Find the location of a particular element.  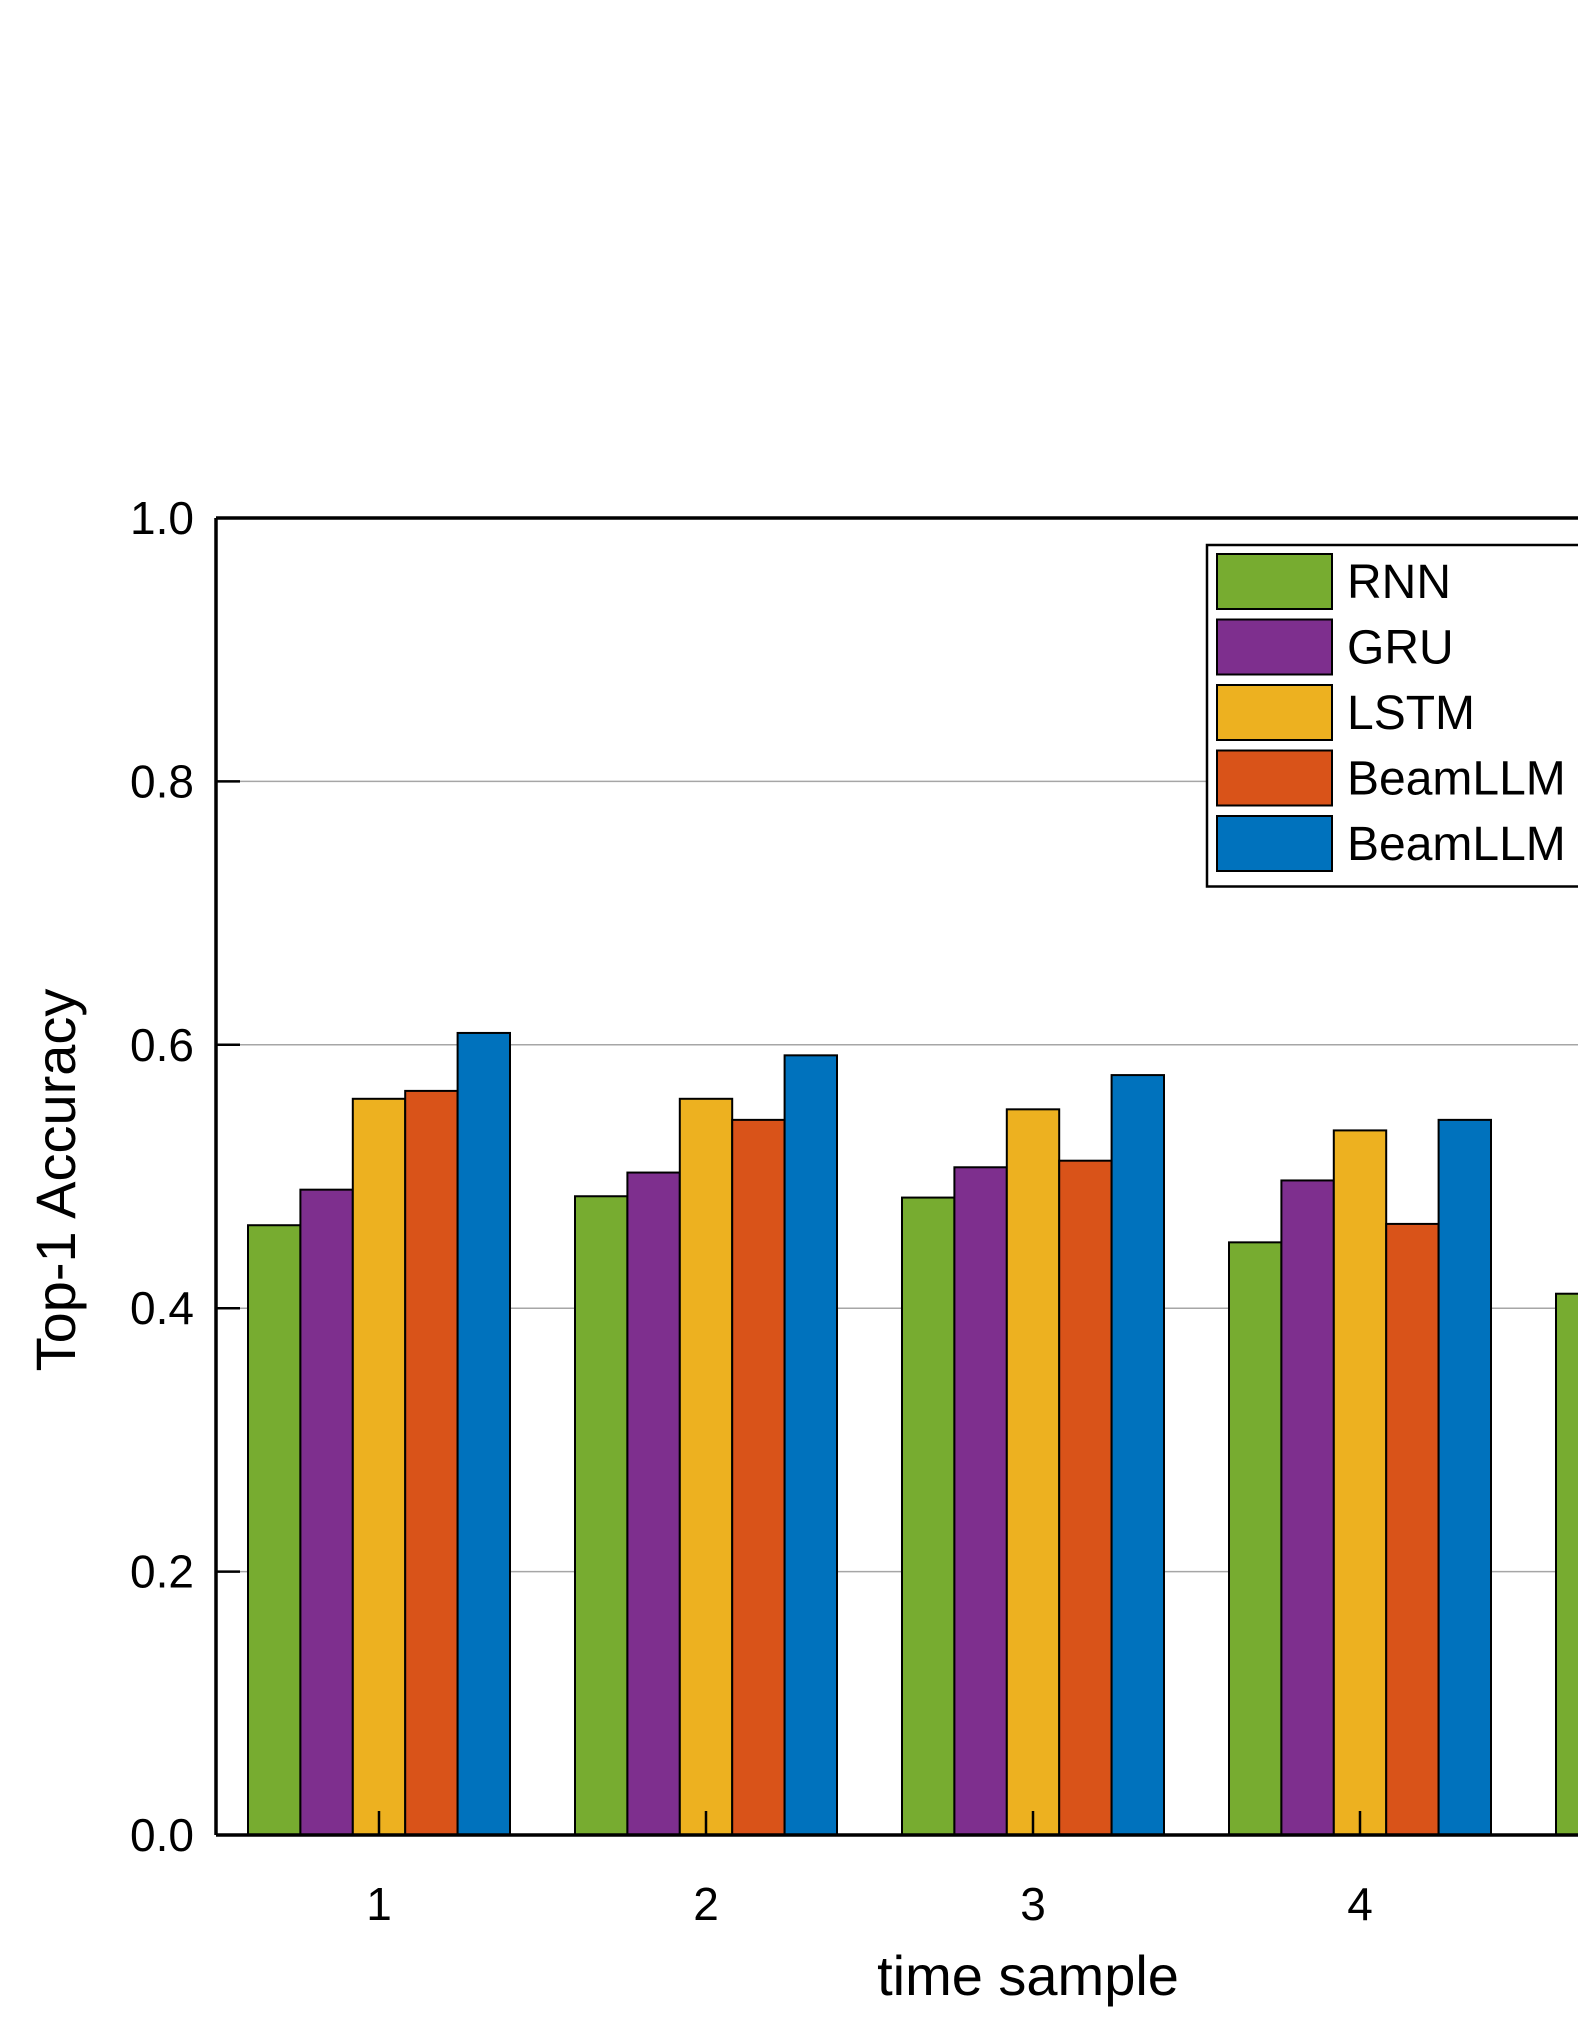

legend-label: RNN is located at coordinates (1399, 582).